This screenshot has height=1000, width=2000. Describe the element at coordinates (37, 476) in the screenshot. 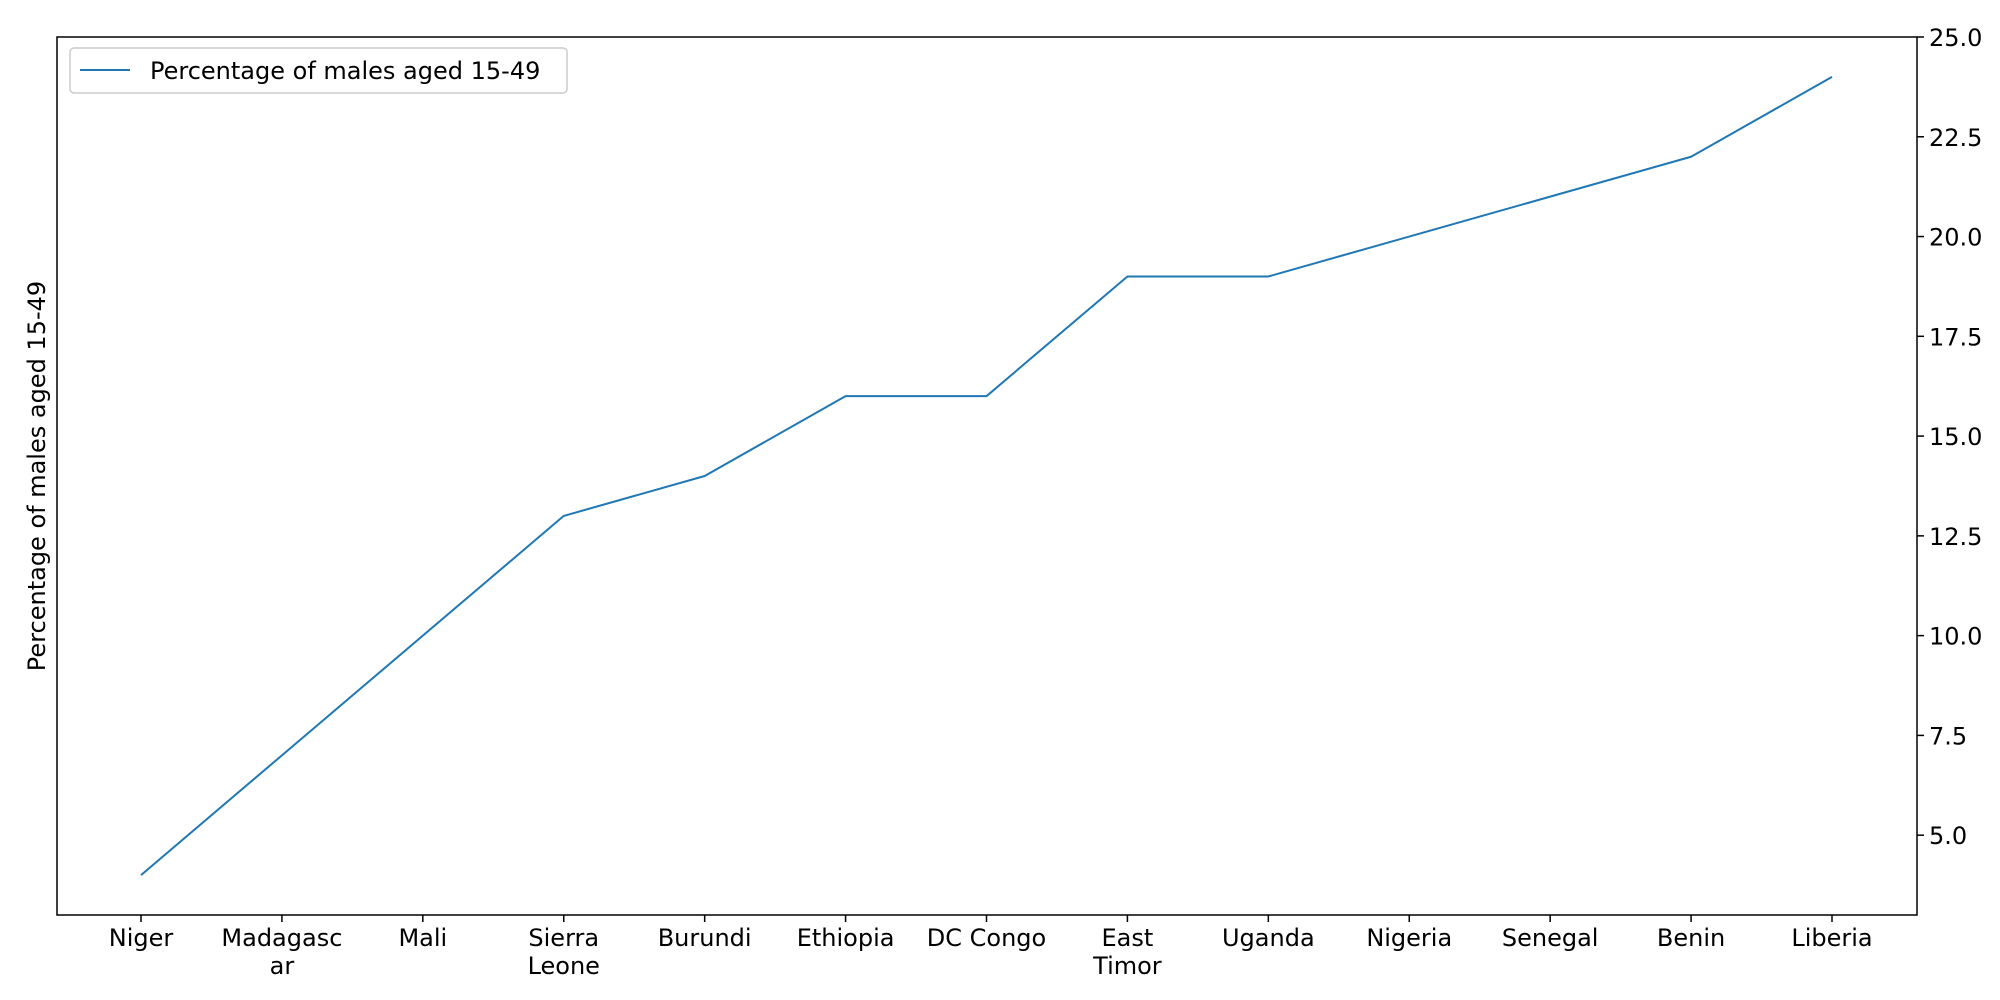

I see `y-axis-title: Percentage of males aged 15-49` at that location.